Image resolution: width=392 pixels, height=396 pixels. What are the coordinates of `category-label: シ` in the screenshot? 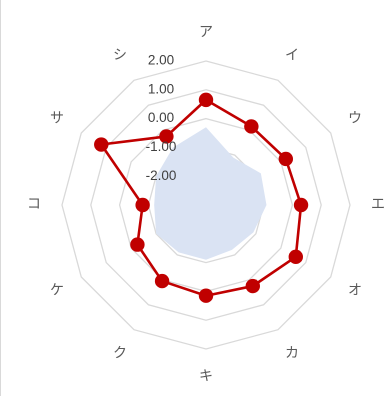 It's located at (120, 55).